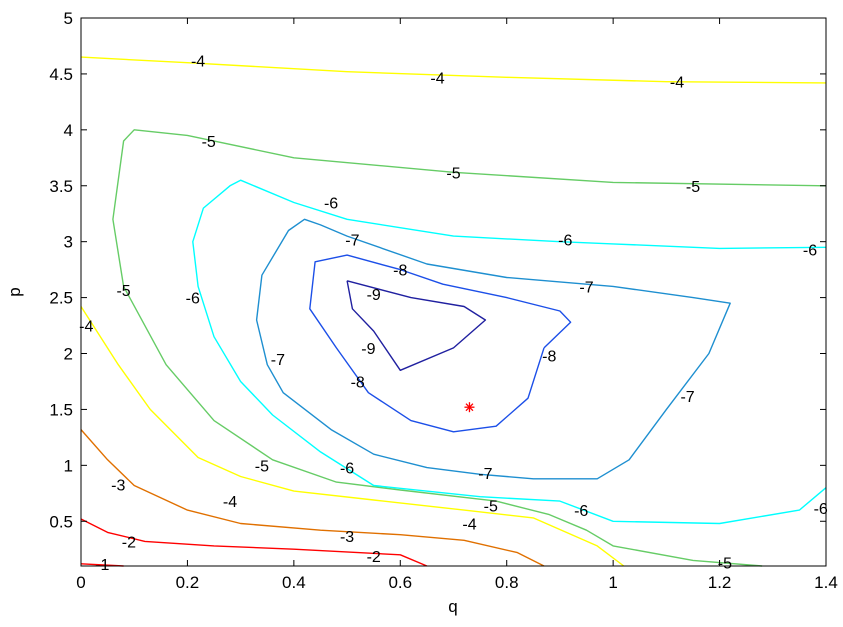 This screenshot has height=627, width=843. What do you see at coordinates (358, 383) in the screenshot?
I see `contour-label-8-1: -8` at bounding box center [358, 383].